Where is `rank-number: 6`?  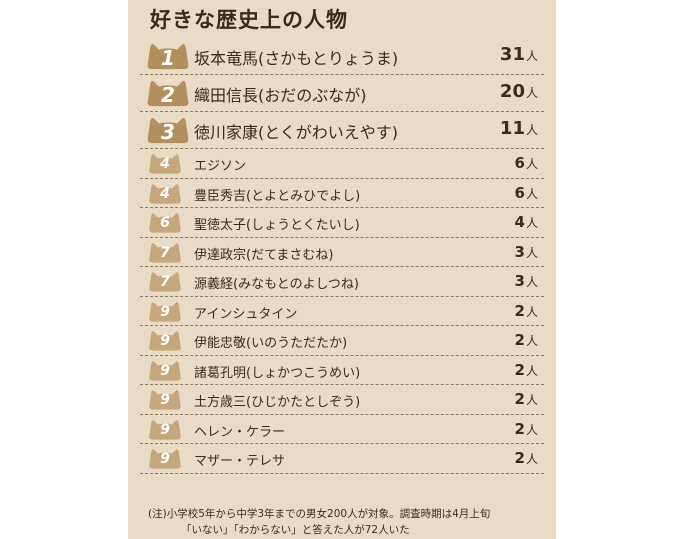
rank-number: 6 is located at coordinates (165, 223).